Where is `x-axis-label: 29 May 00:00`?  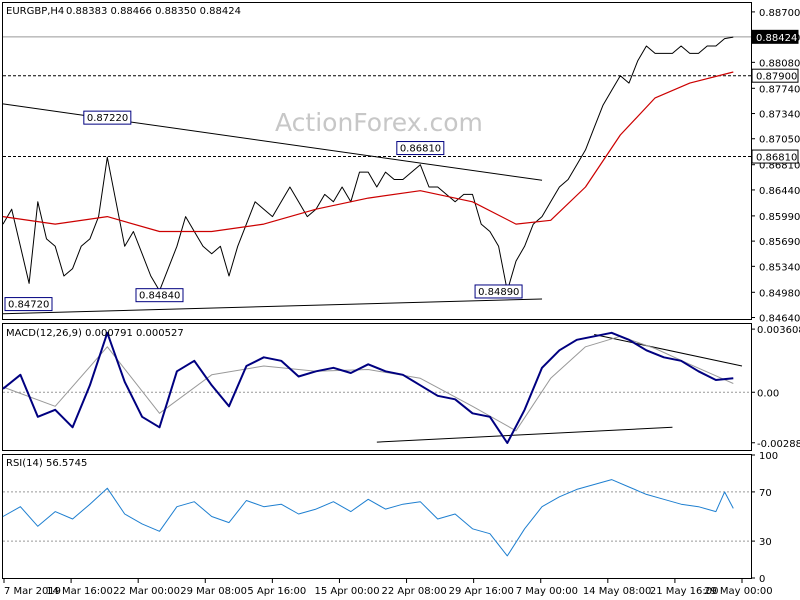 x-axis-label: 29 May 00:00 is located at coordinates (738, 591).